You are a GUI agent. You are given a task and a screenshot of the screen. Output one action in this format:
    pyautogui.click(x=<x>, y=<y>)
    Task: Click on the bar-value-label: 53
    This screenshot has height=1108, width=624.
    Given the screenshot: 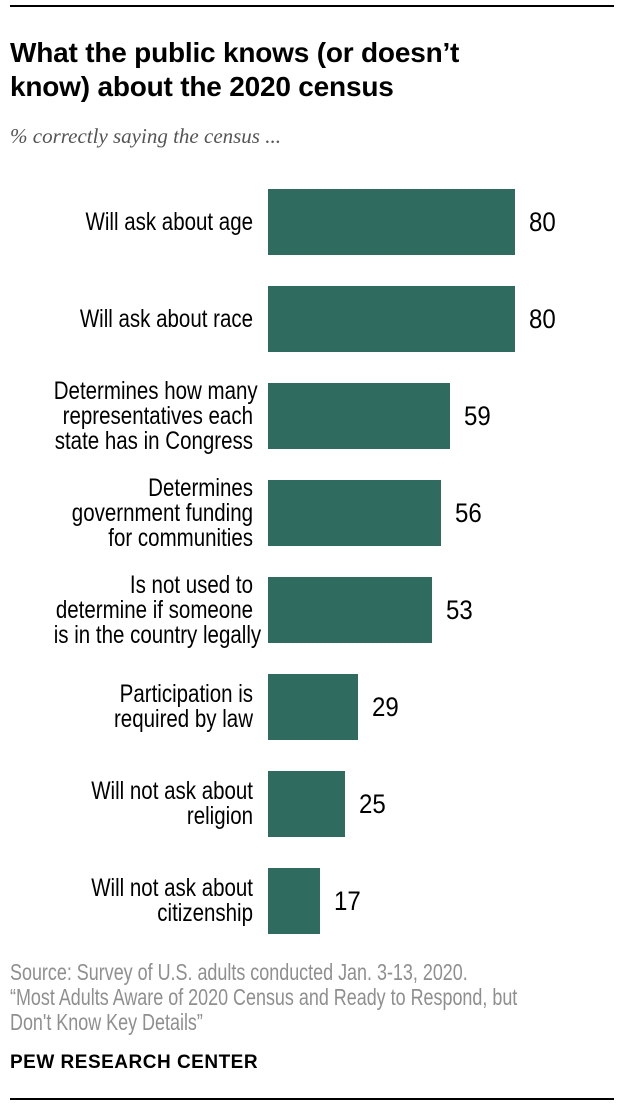 What is the action you would take?
    pyautogui.click(x=459, y=609)
    